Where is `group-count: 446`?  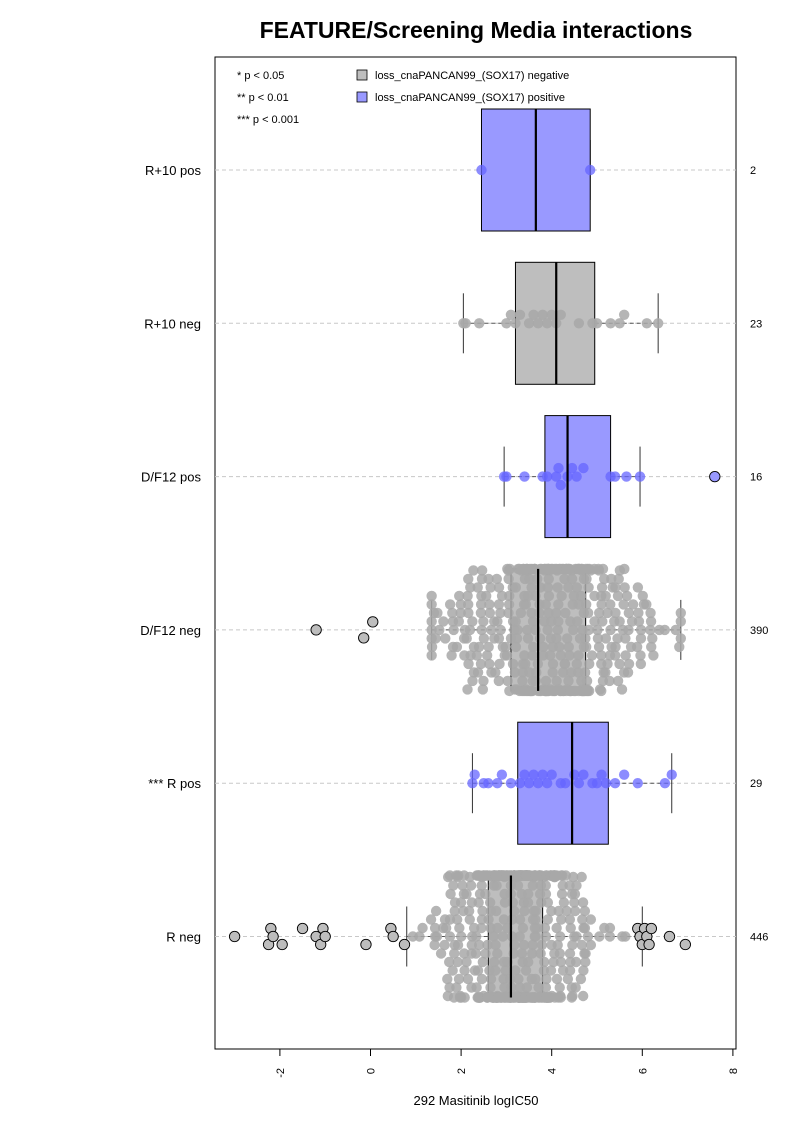
group-count: 446 is located at coordinates (759, 938).